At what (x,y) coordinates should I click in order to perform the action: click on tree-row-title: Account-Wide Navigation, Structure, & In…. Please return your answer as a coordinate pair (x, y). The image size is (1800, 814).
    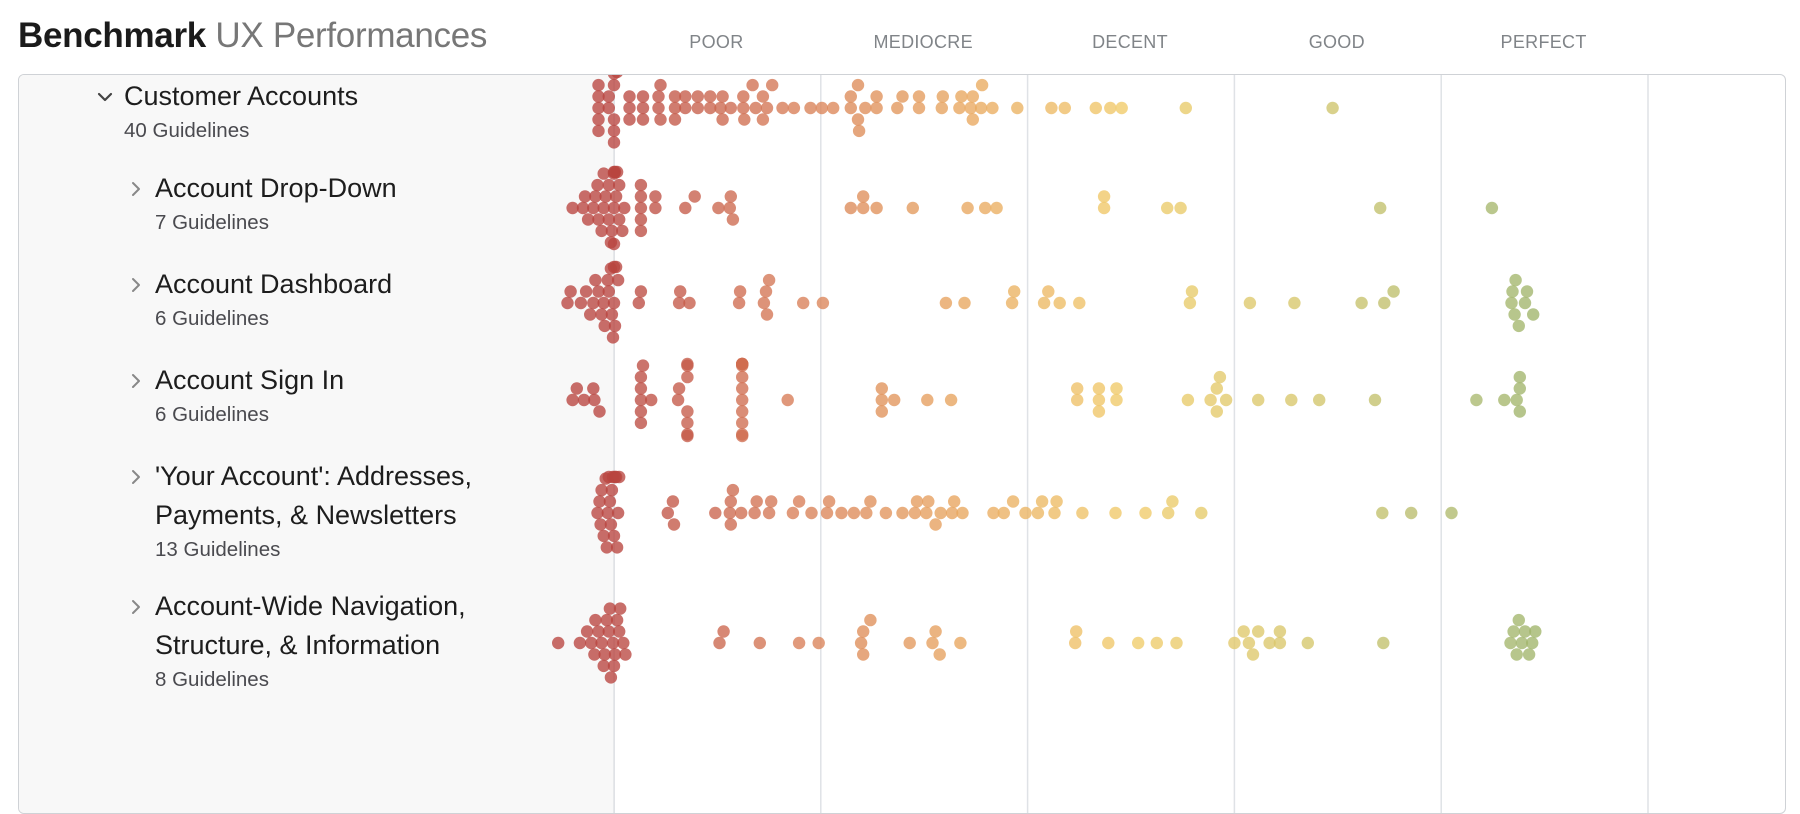
    Looking at the image, I should click on (310, 625).